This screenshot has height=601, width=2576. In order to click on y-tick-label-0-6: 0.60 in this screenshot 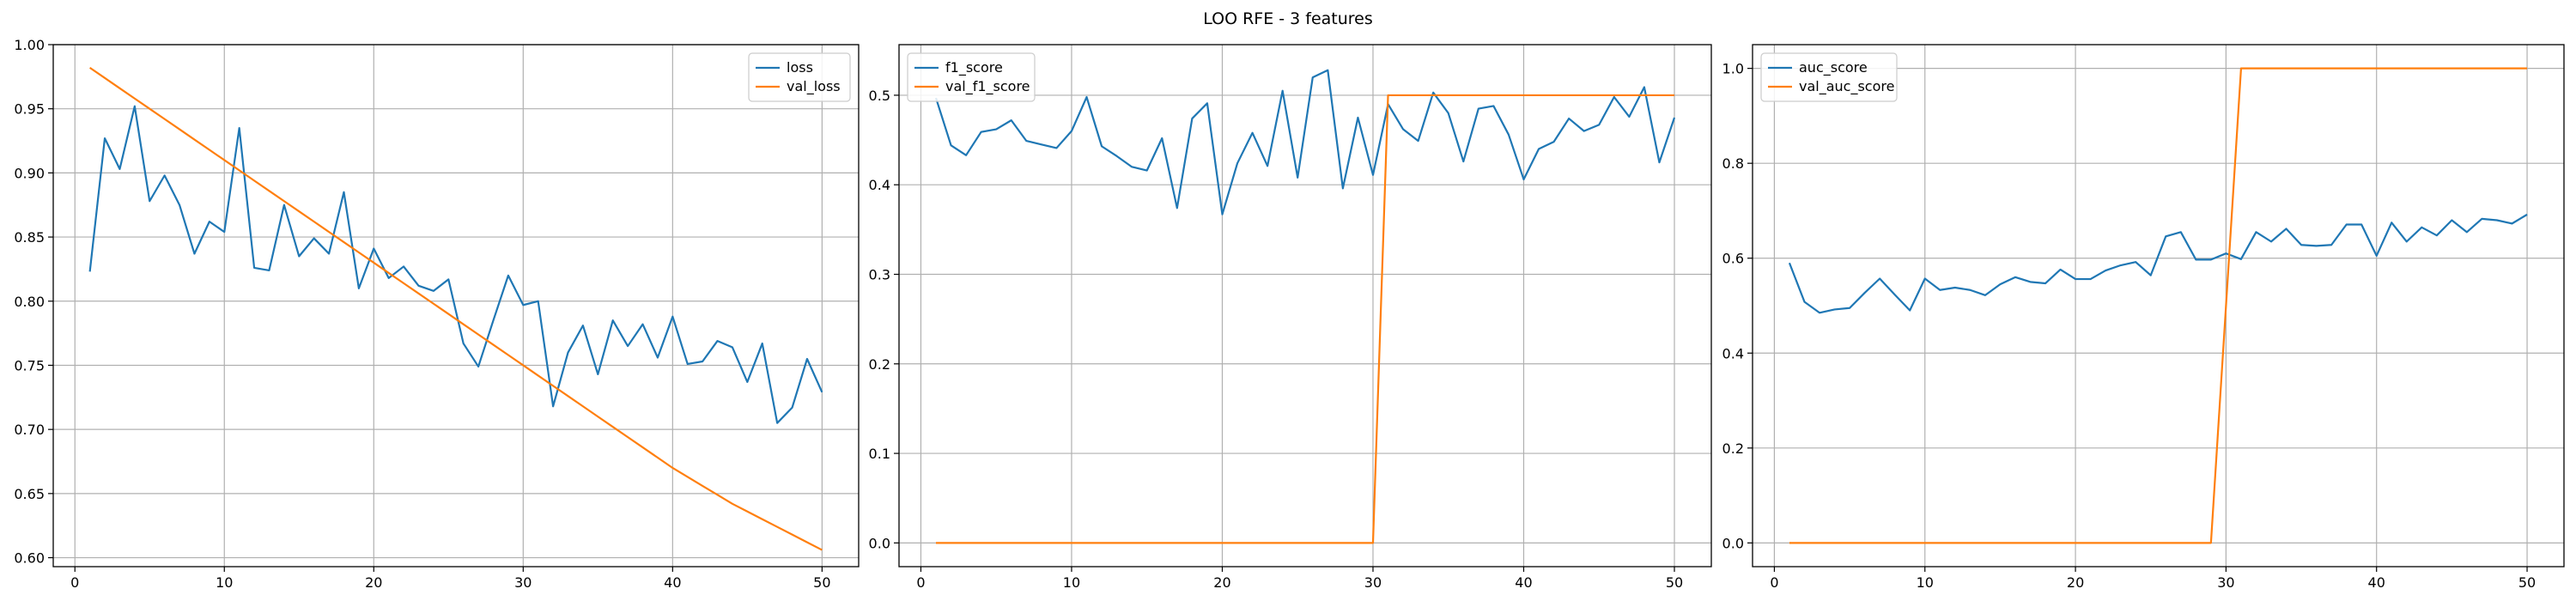, I will do `click(29, 558)`.